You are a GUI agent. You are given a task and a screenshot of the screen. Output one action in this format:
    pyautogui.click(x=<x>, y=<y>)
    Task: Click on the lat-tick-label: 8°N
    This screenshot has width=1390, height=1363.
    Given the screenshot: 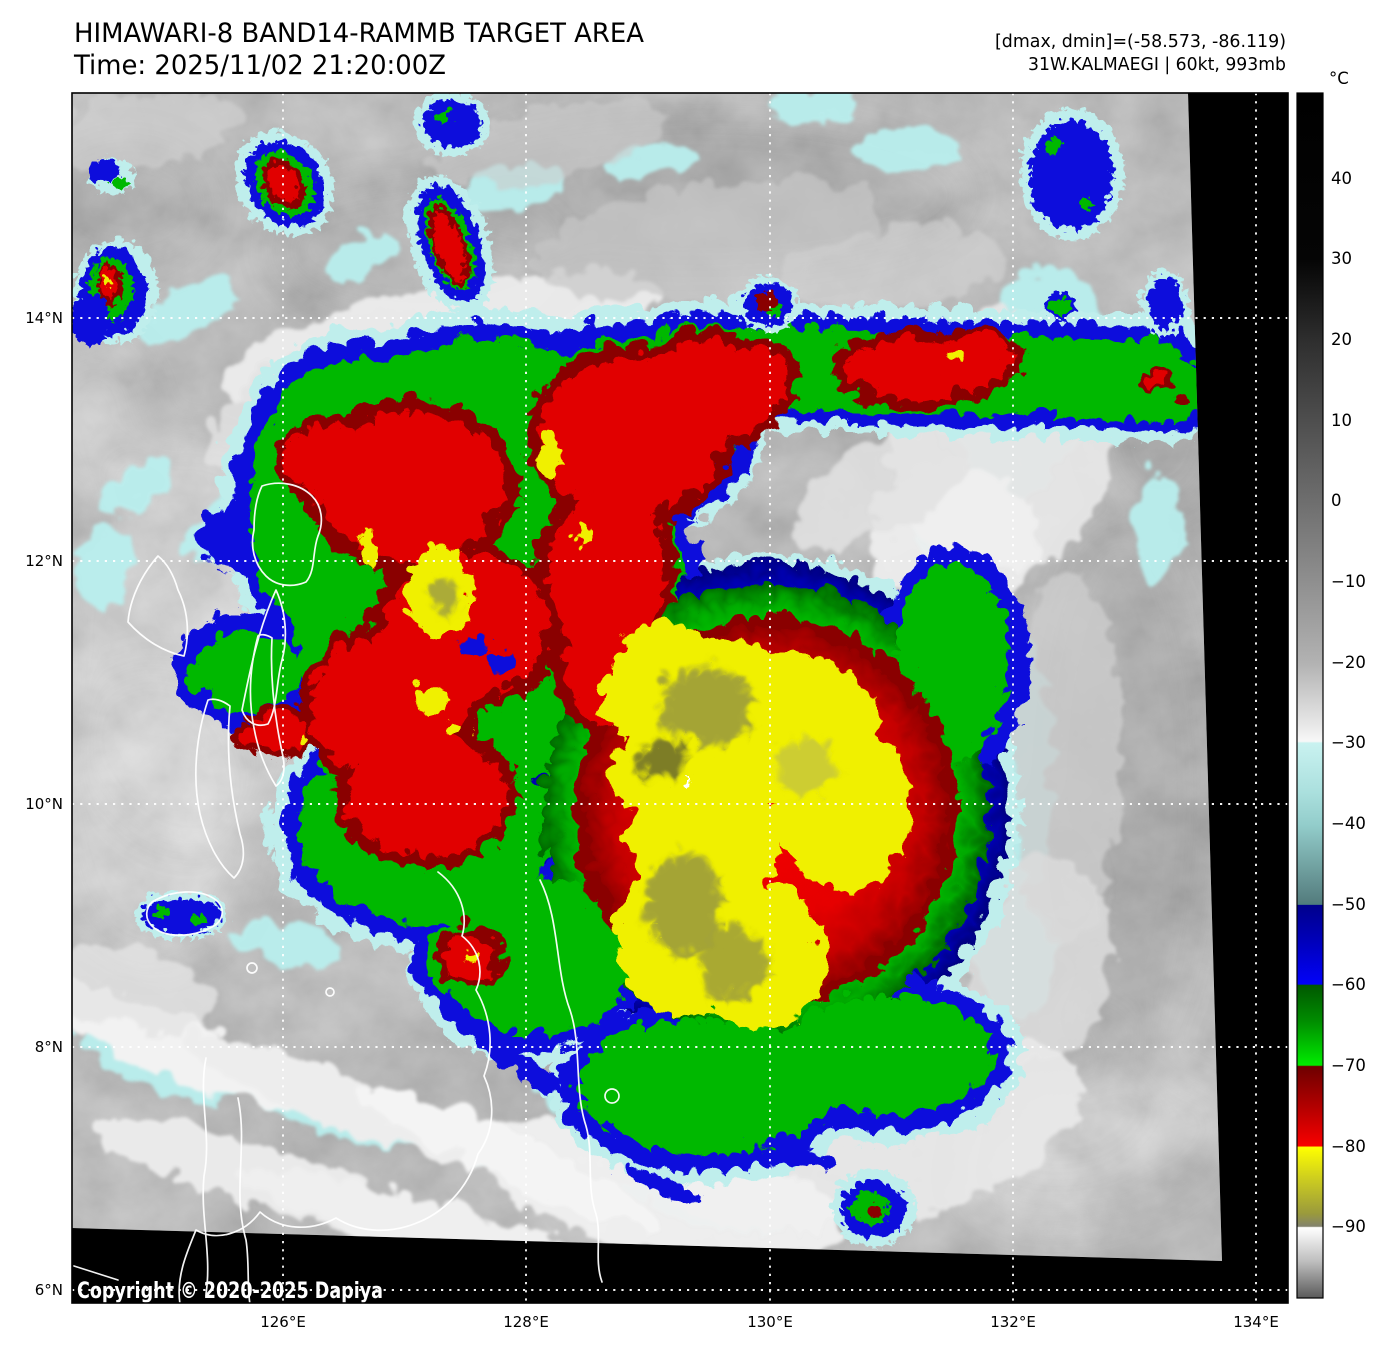 What is the action you would take?
    pyautogui.click(x=49, y=1047)
    